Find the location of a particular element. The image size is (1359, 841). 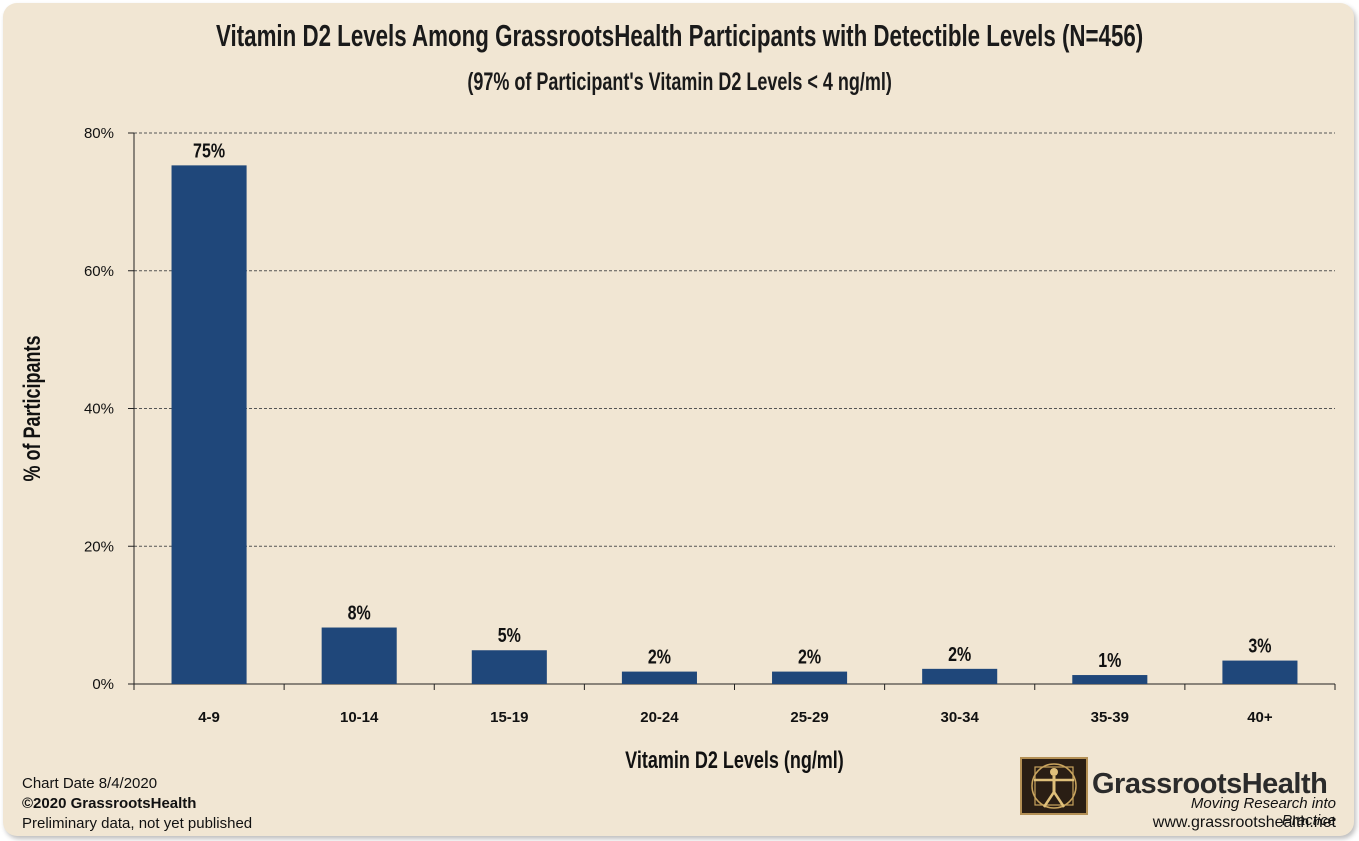

data-label: 8% is located at coordinates (359, 613).